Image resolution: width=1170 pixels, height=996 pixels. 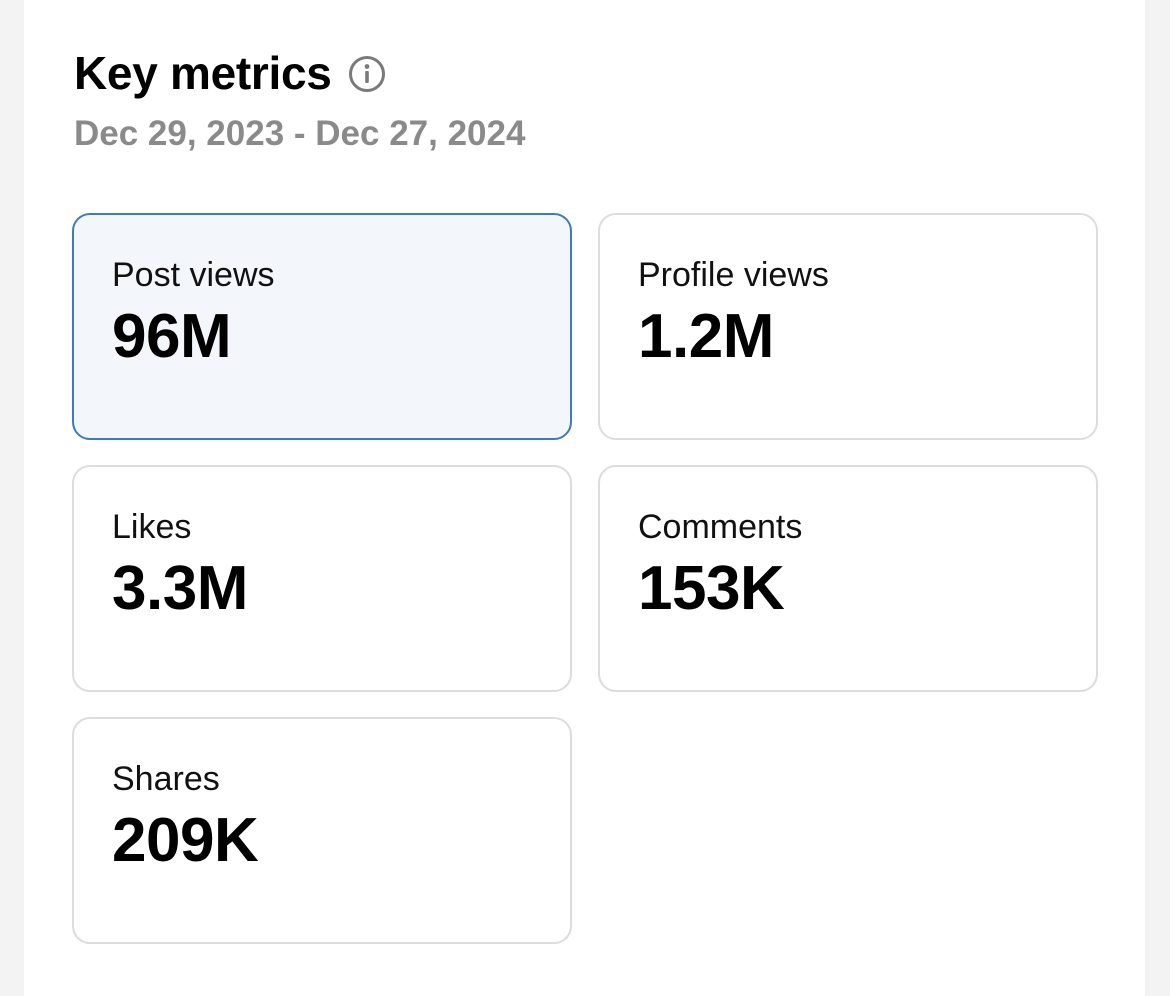 I want to click on info-icon, so click(x=367, y=74).